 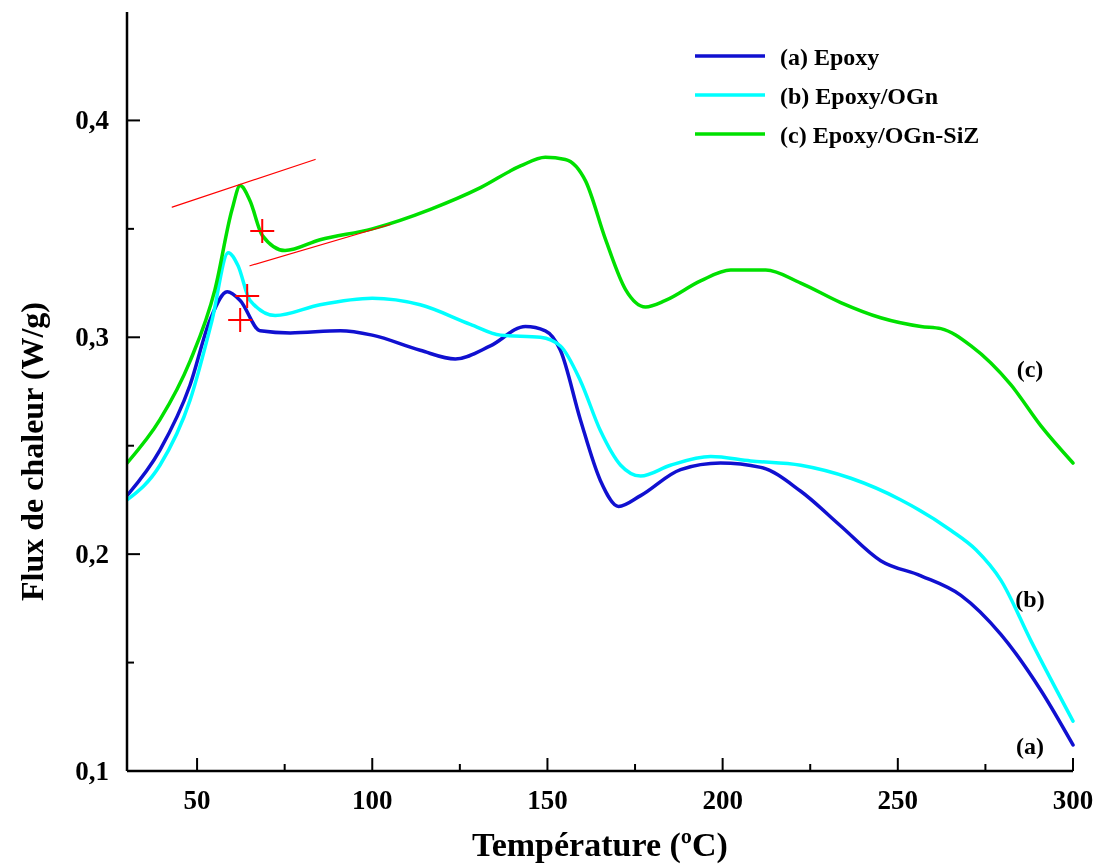 What do you see at coordinates (372, 800) in the screenshot?
I see `x-tick-label: 100` at bounding box center [372, 800].